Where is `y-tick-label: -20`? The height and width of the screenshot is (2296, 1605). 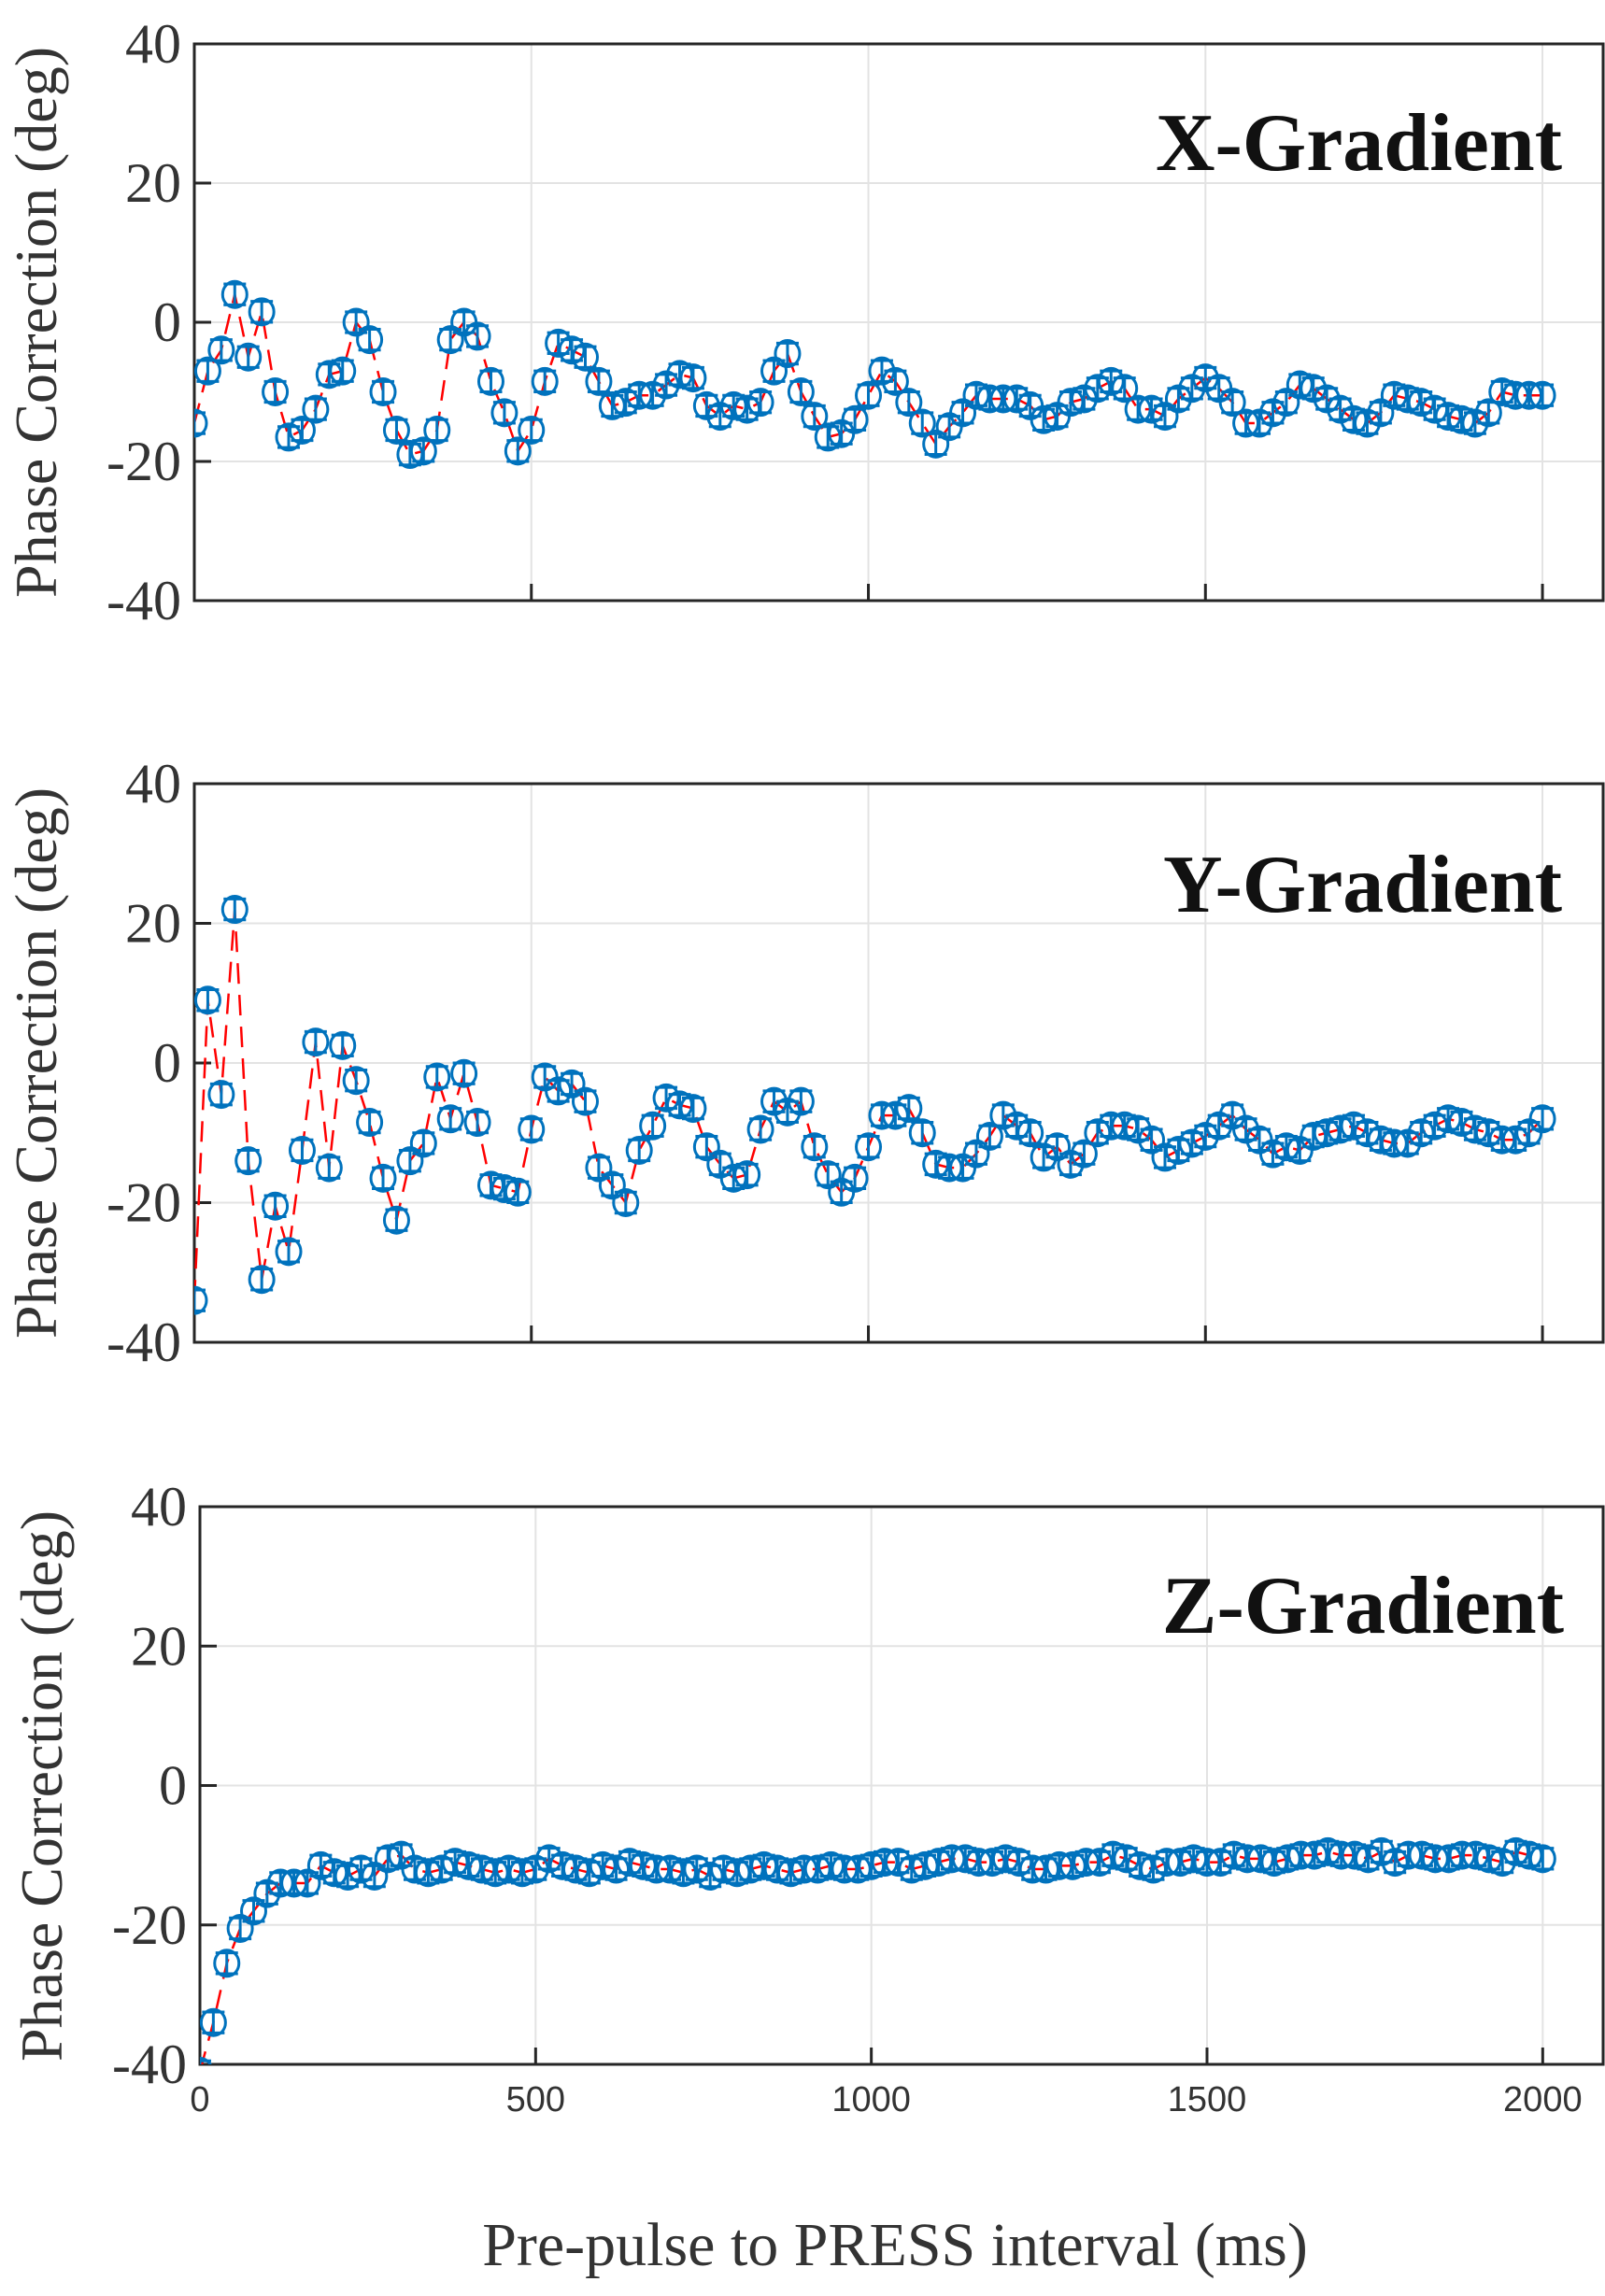
y-tick-label: -20 is located at coordinates (144, 461).